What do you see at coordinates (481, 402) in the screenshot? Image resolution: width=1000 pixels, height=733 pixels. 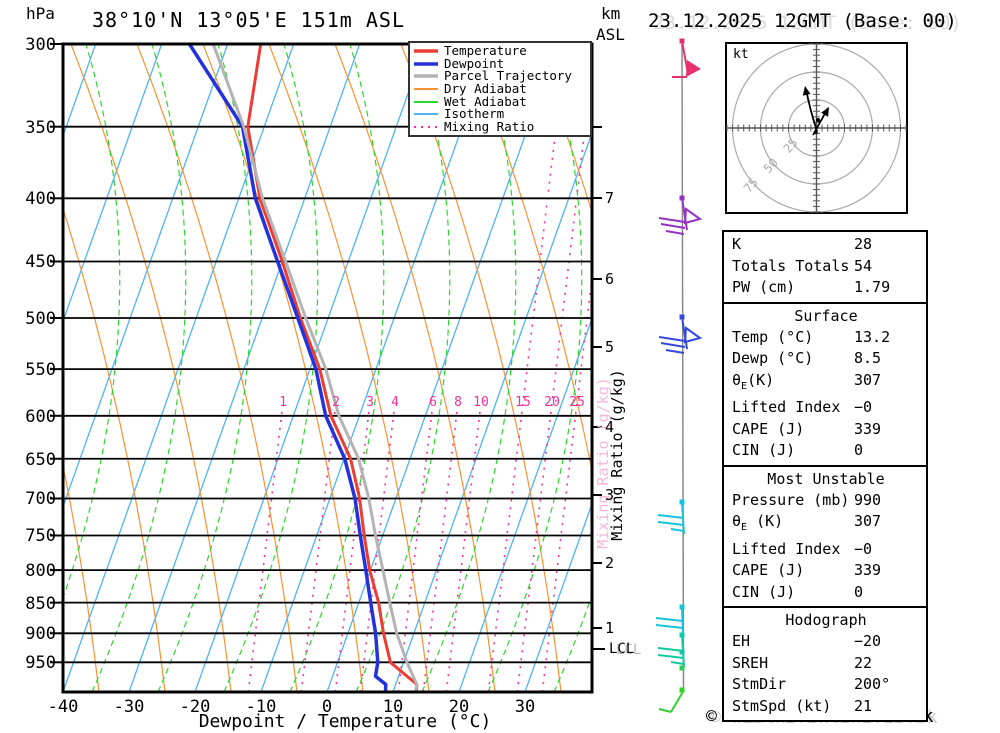 I see `mixing-ratio-value-label: 10` at bounding box center [481, 402].